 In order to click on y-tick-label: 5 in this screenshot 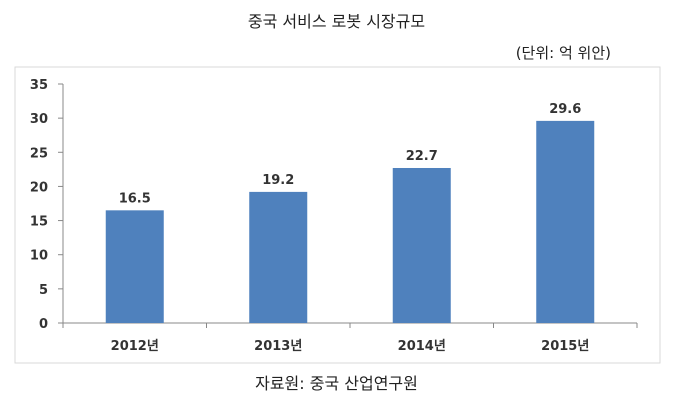, I will do `click(43, 290)`.